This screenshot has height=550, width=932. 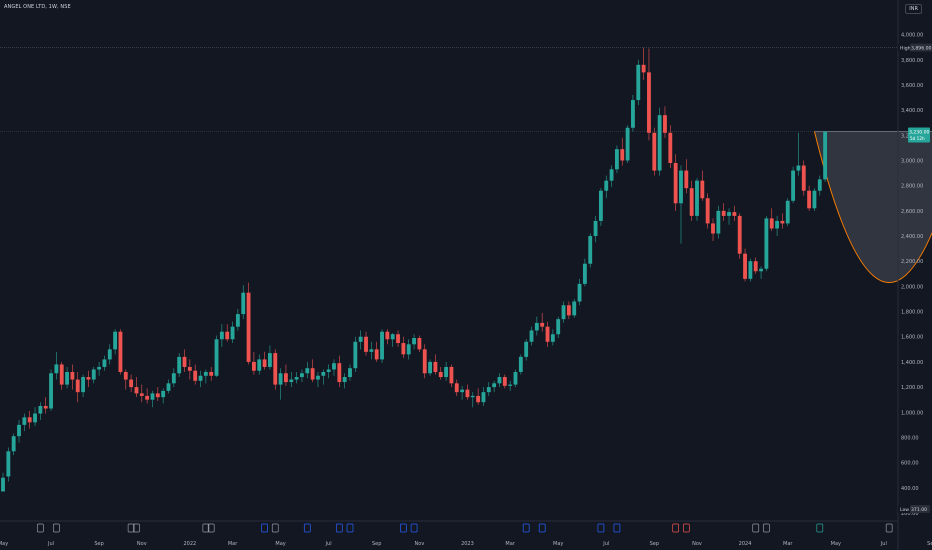 What do you see at coordinates (788, 544) in the screenshot?
I see `x-tick-label: Mar` at bounding box center [788, 544].